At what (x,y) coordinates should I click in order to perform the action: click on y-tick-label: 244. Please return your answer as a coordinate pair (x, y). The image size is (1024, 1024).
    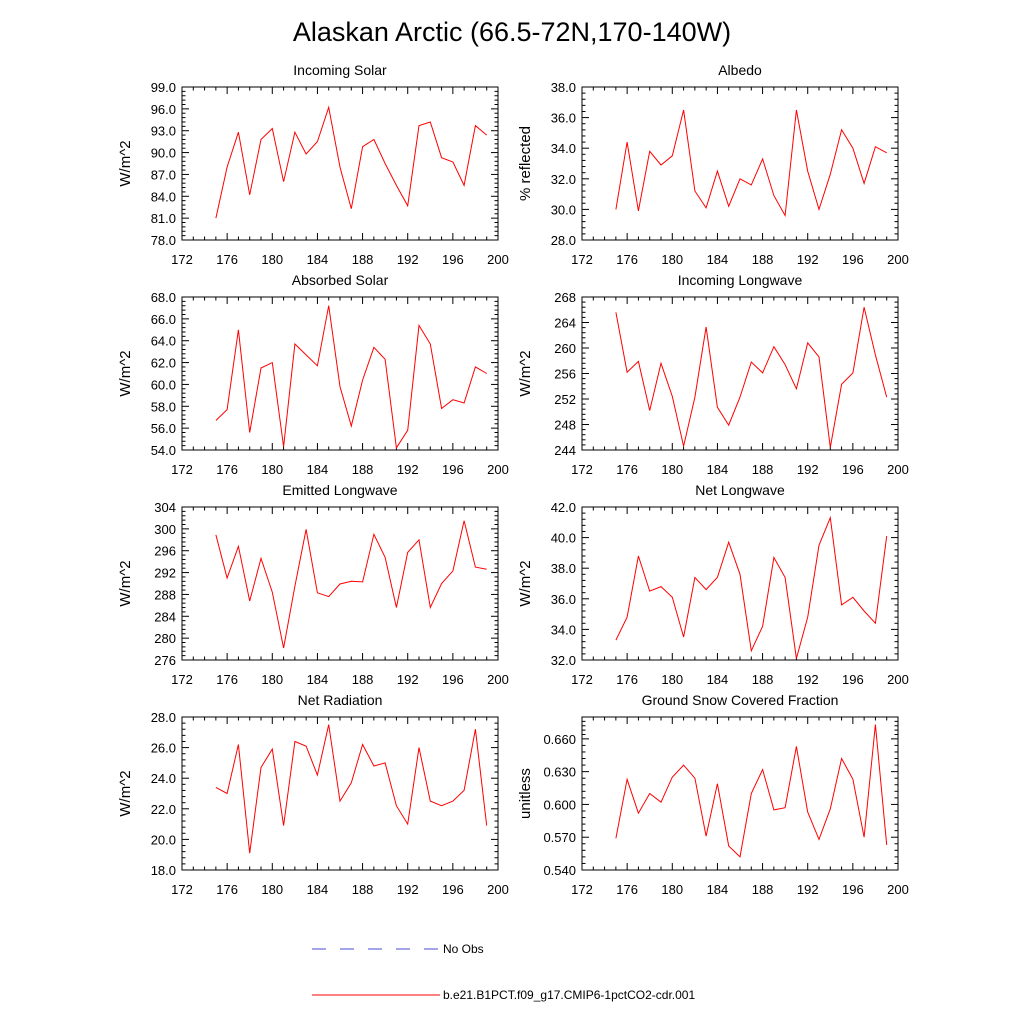
    Looking at the image, I should click on (565, 450).